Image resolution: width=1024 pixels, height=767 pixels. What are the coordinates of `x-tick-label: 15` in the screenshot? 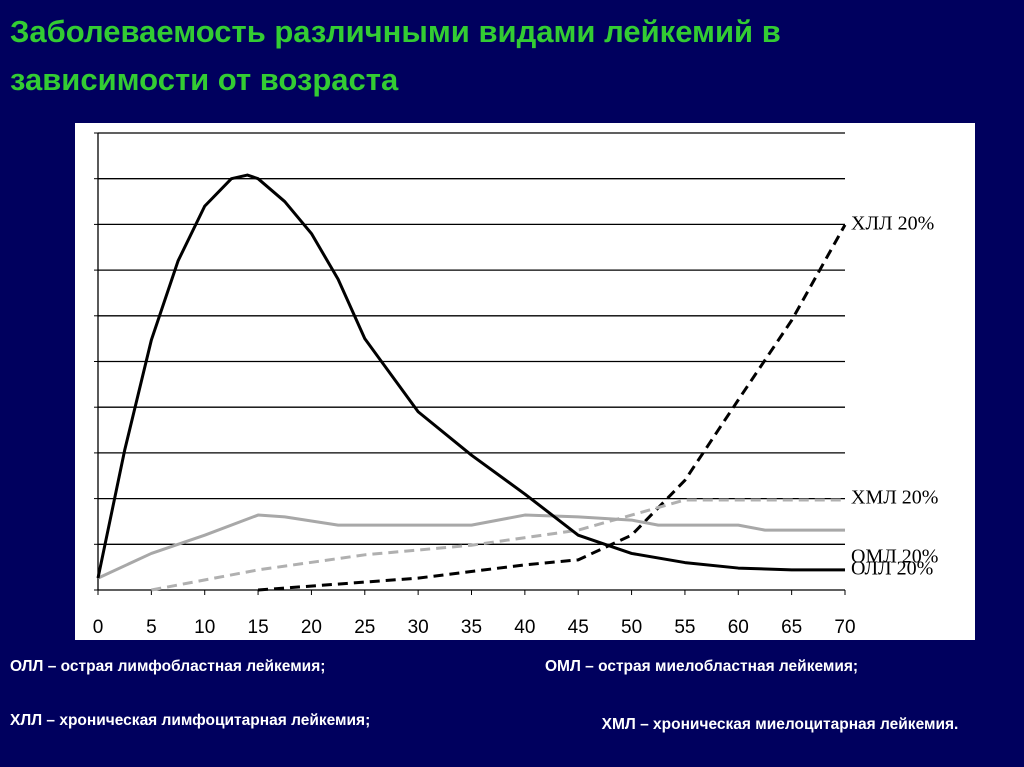 It's located at (258, 627).